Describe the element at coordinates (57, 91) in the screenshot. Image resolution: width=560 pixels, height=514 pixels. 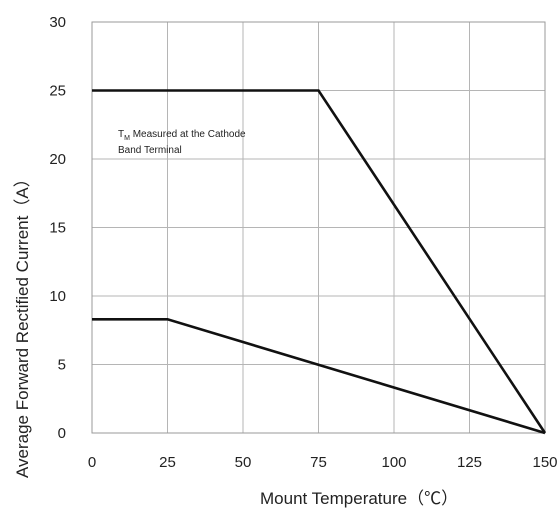
I see `y-tick-label-25: 25` at that location.